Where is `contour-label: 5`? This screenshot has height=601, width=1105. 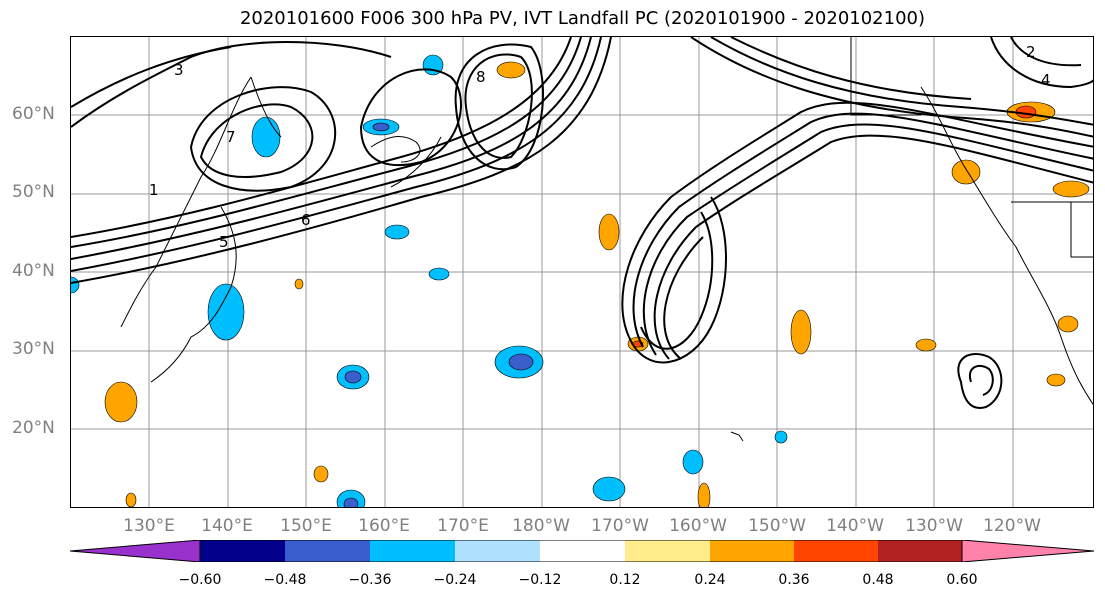
contour-label: 5 is located at coordinates (224, 242).